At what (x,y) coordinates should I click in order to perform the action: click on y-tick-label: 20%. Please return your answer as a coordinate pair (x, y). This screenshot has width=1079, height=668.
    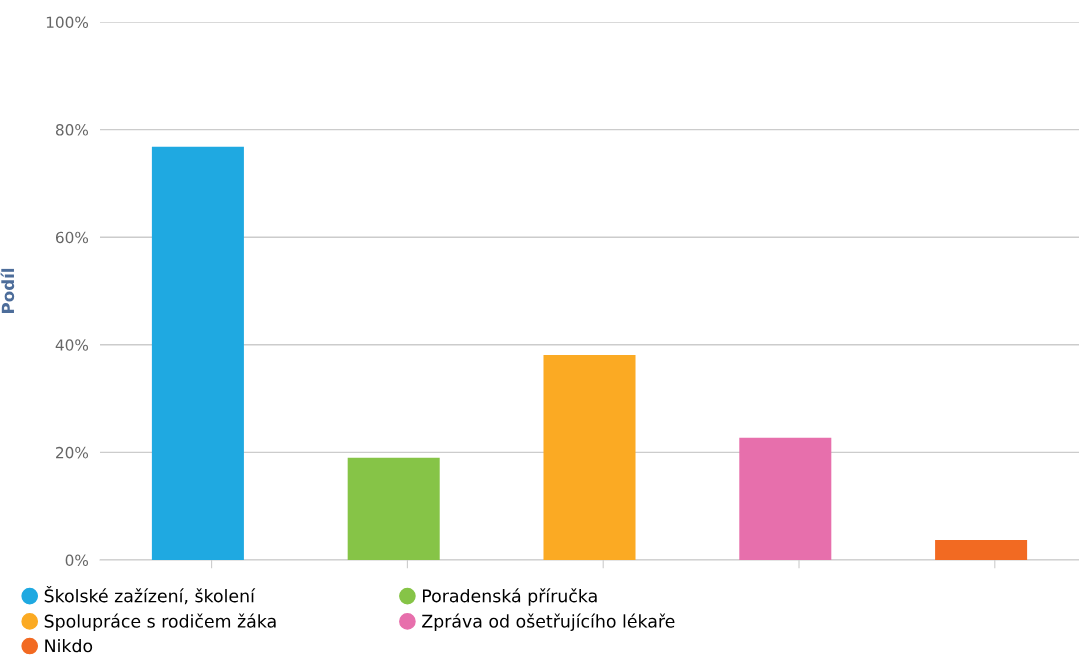
    Looking at the image, I should click on (72, 452).